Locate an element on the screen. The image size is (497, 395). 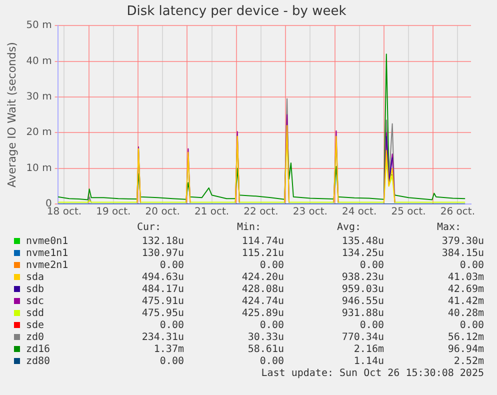
legend-label: sdc is located at coordinates (35, 301).